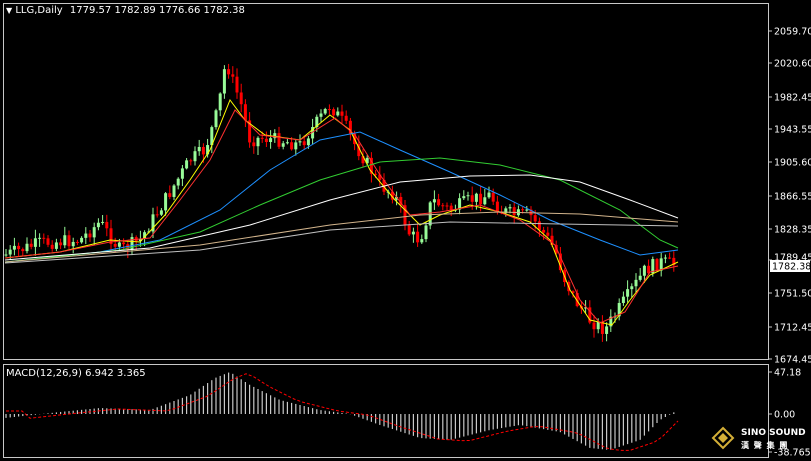  What do you see at coordinates (792, 294) in the screenshot?
I see `price-tick-label: 1751.50` at bounding box center [792, 294].